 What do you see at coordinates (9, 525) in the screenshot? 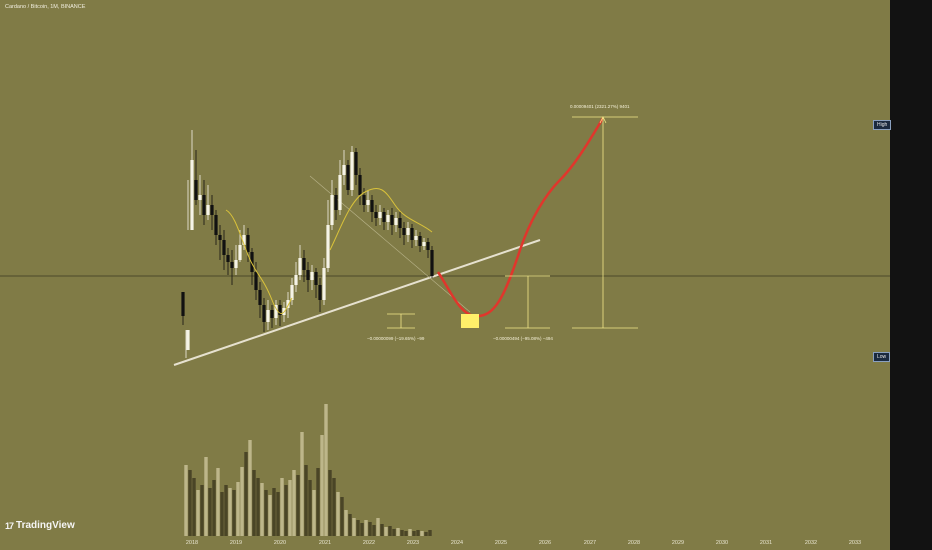
I see `tradingview-logo-icon: 17` at bounding box center [9, 525].